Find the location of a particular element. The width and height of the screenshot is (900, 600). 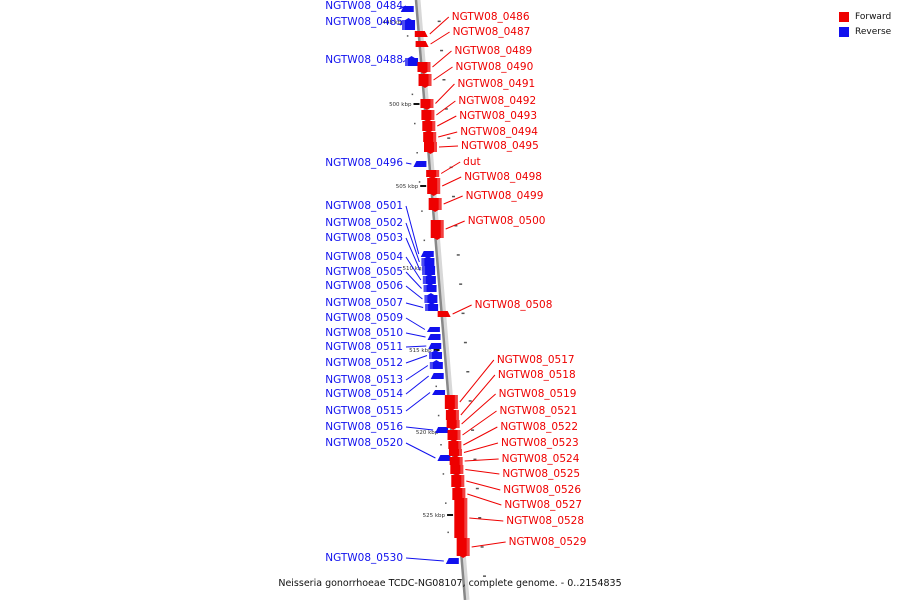

gene-label-NGTW08_0519: NGTW08_0519 is located at coordinates (538, 394).